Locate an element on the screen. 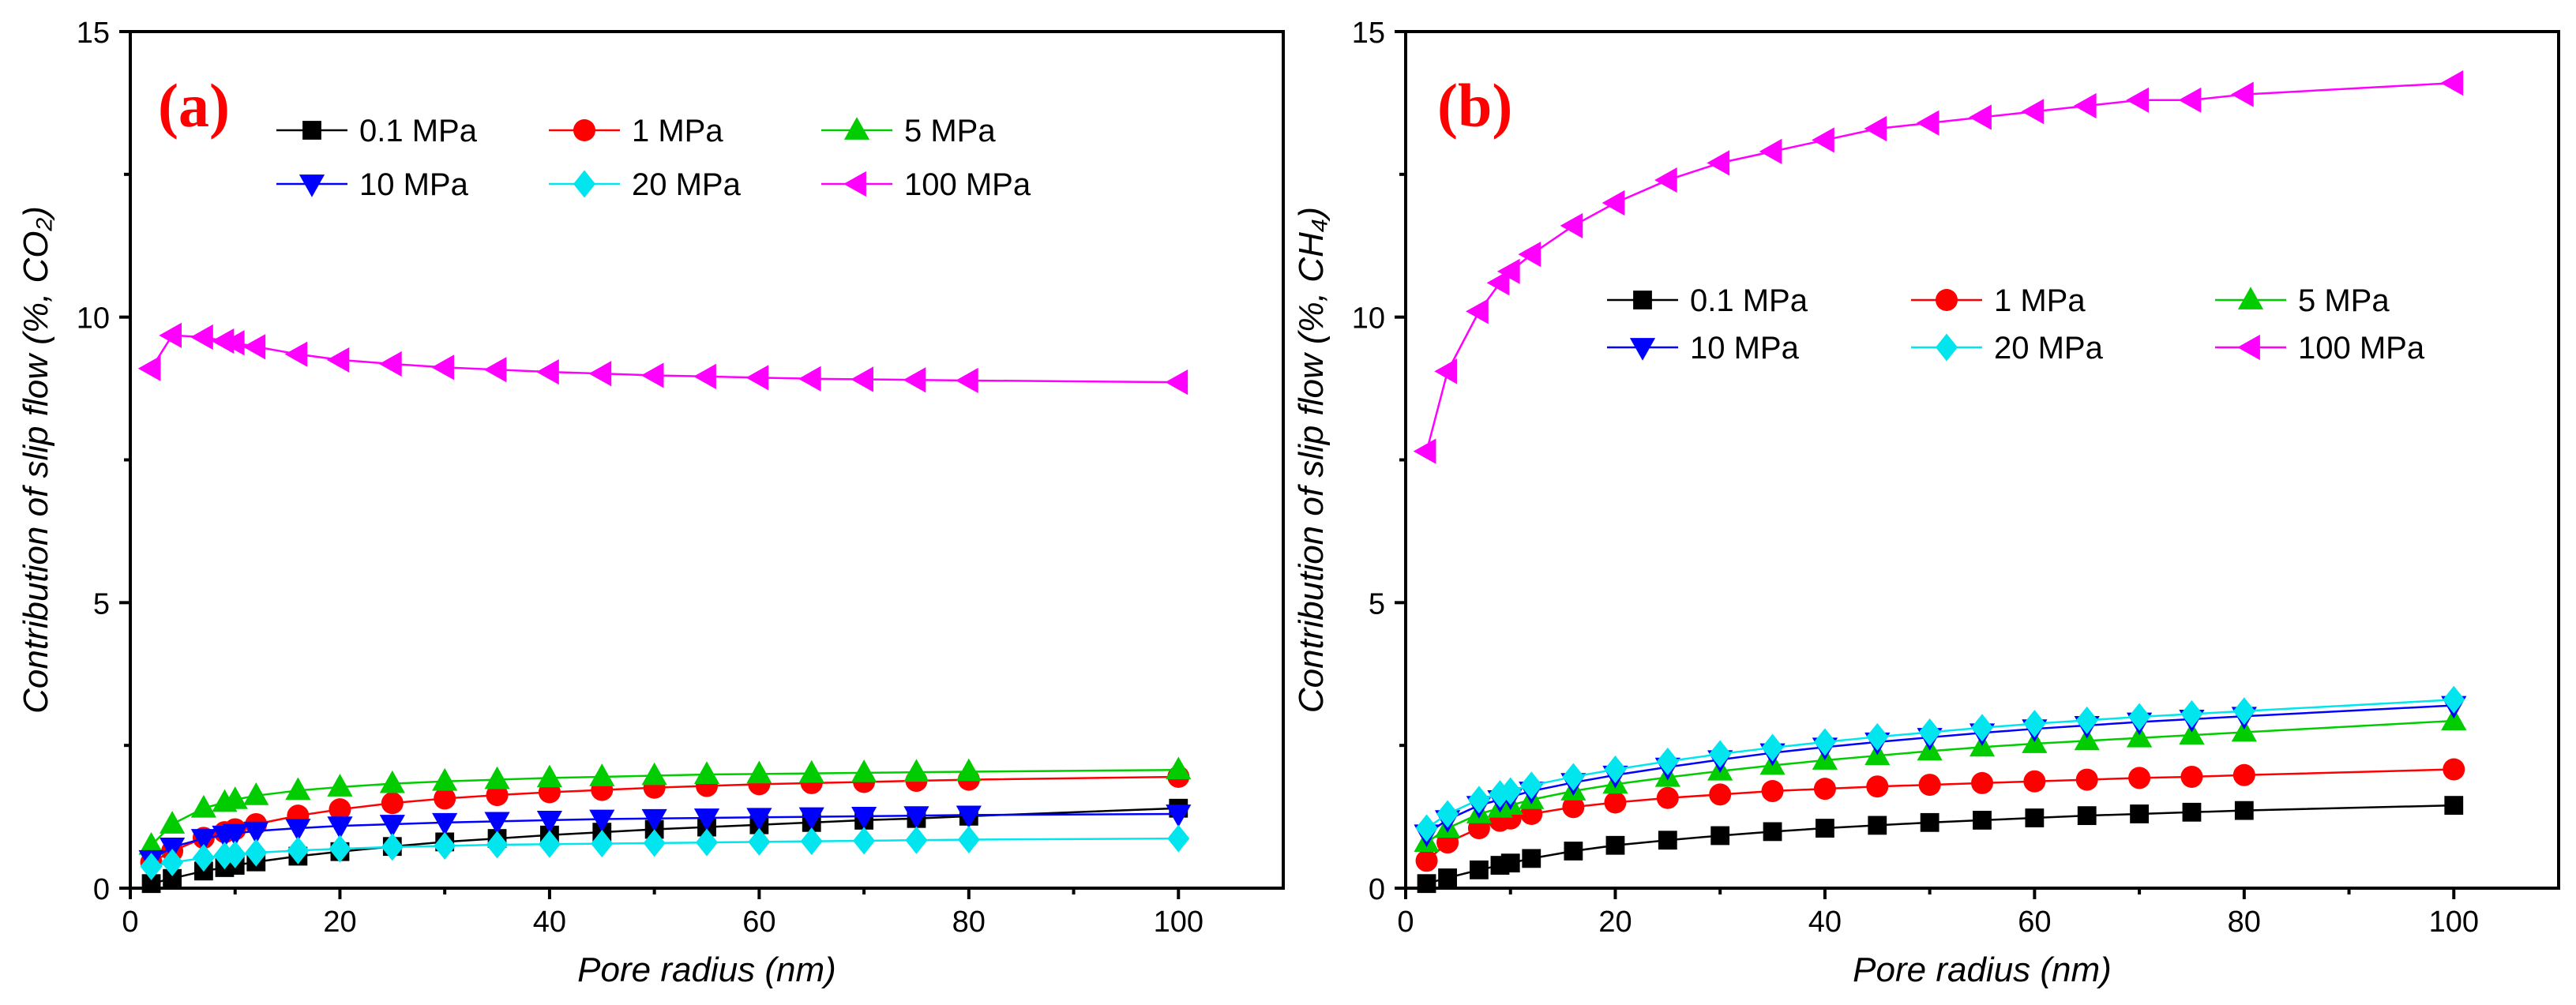 The image size is (2576, 1005). x-tick-label: 100 is located at coordinates (2454, 922).